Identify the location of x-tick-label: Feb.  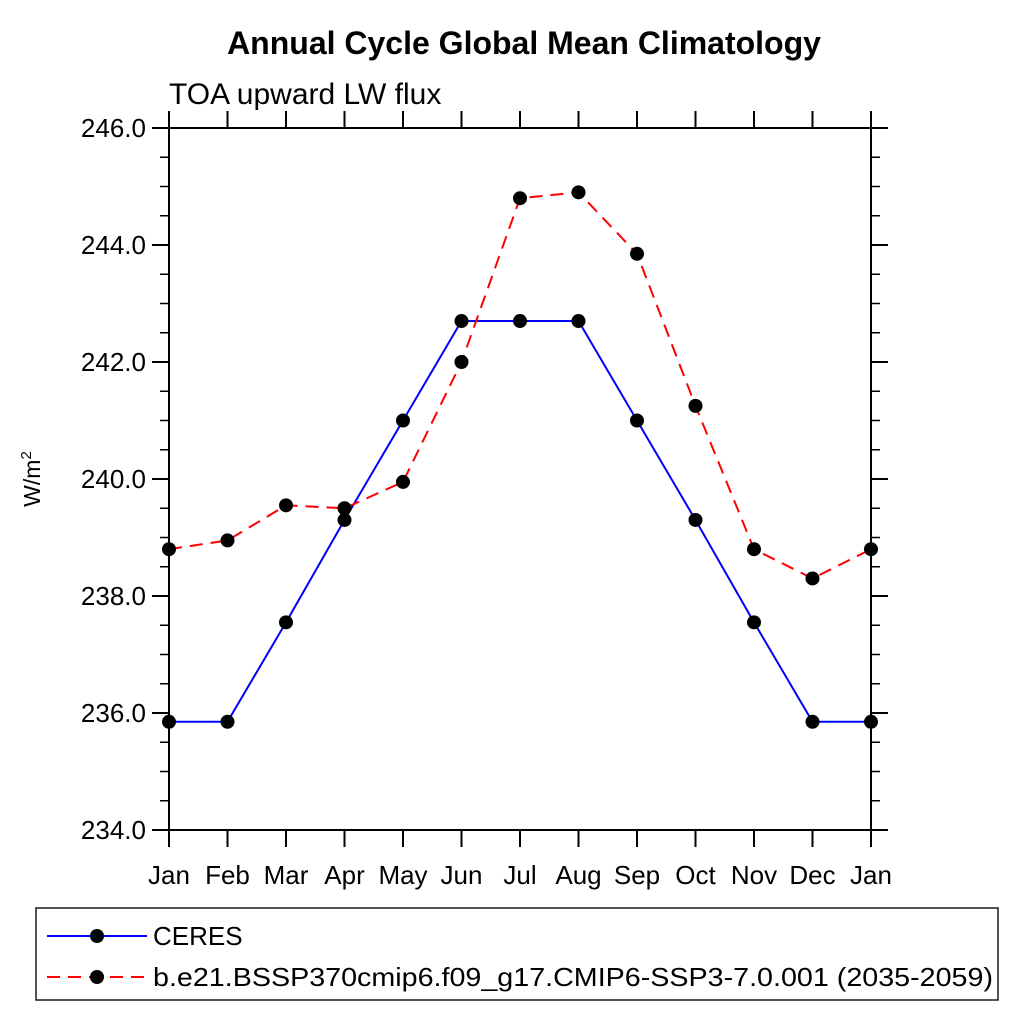
(227, 875).